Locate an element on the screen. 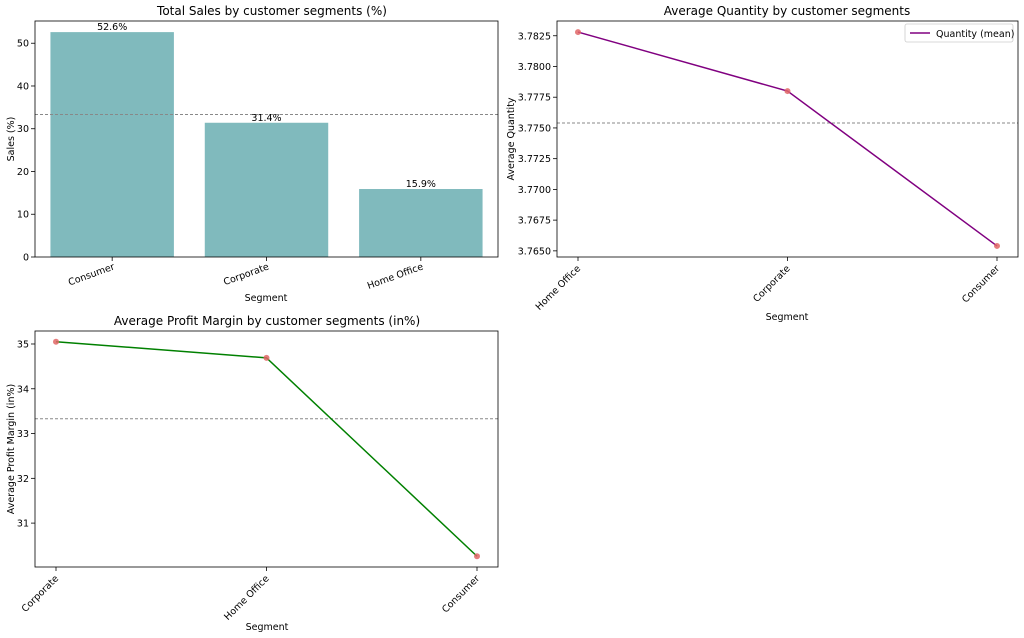 Image resolution: width=1024 pixels, height=638 pixels. c3-xtick-label: Corporate is located at coordinates (40, 593).